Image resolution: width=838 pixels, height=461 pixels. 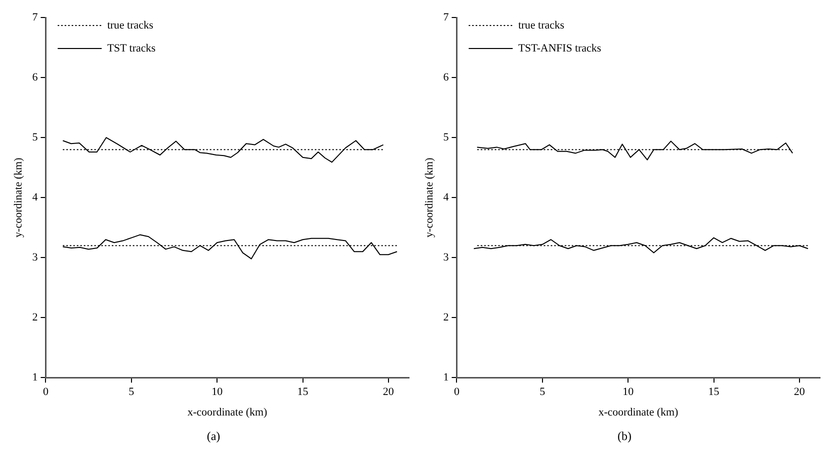 What do you see at coordinates (131, 48) in the screenshot?
I see `legend-label: TST tracks` at bounding box center [131, 48].